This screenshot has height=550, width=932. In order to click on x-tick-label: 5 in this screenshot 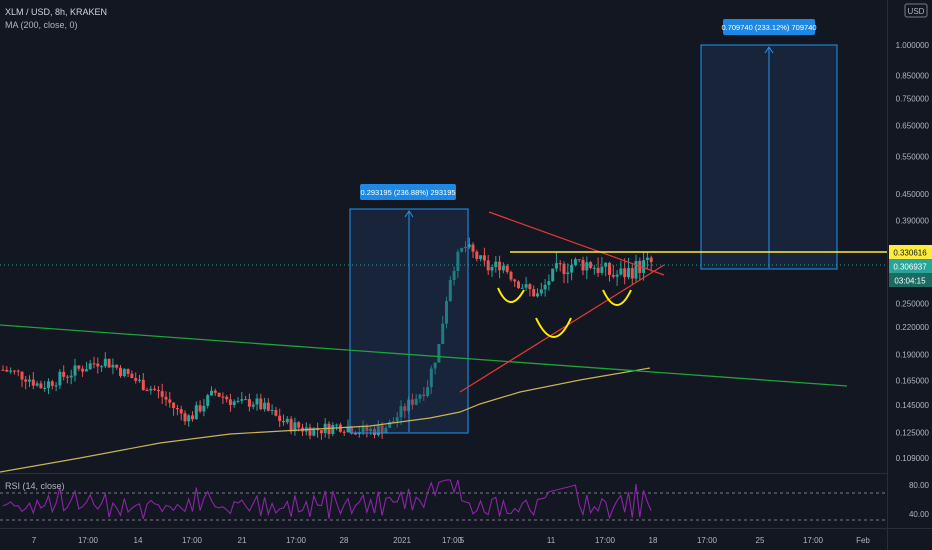, I will do `click(462, 540)`.